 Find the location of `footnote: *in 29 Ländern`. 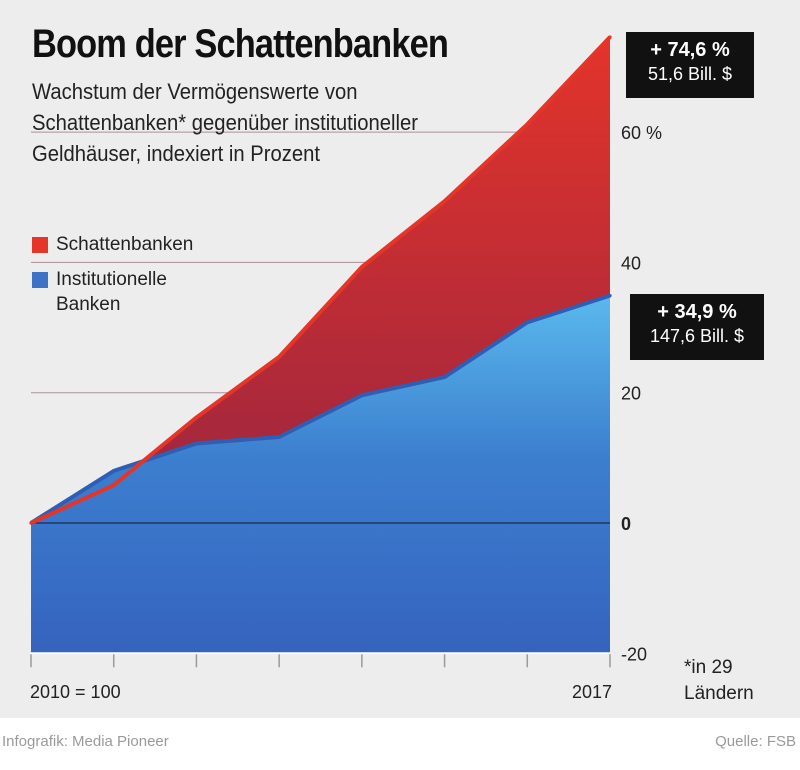

footnote: *in 29 Ländern is located at coordinates (719, 680).